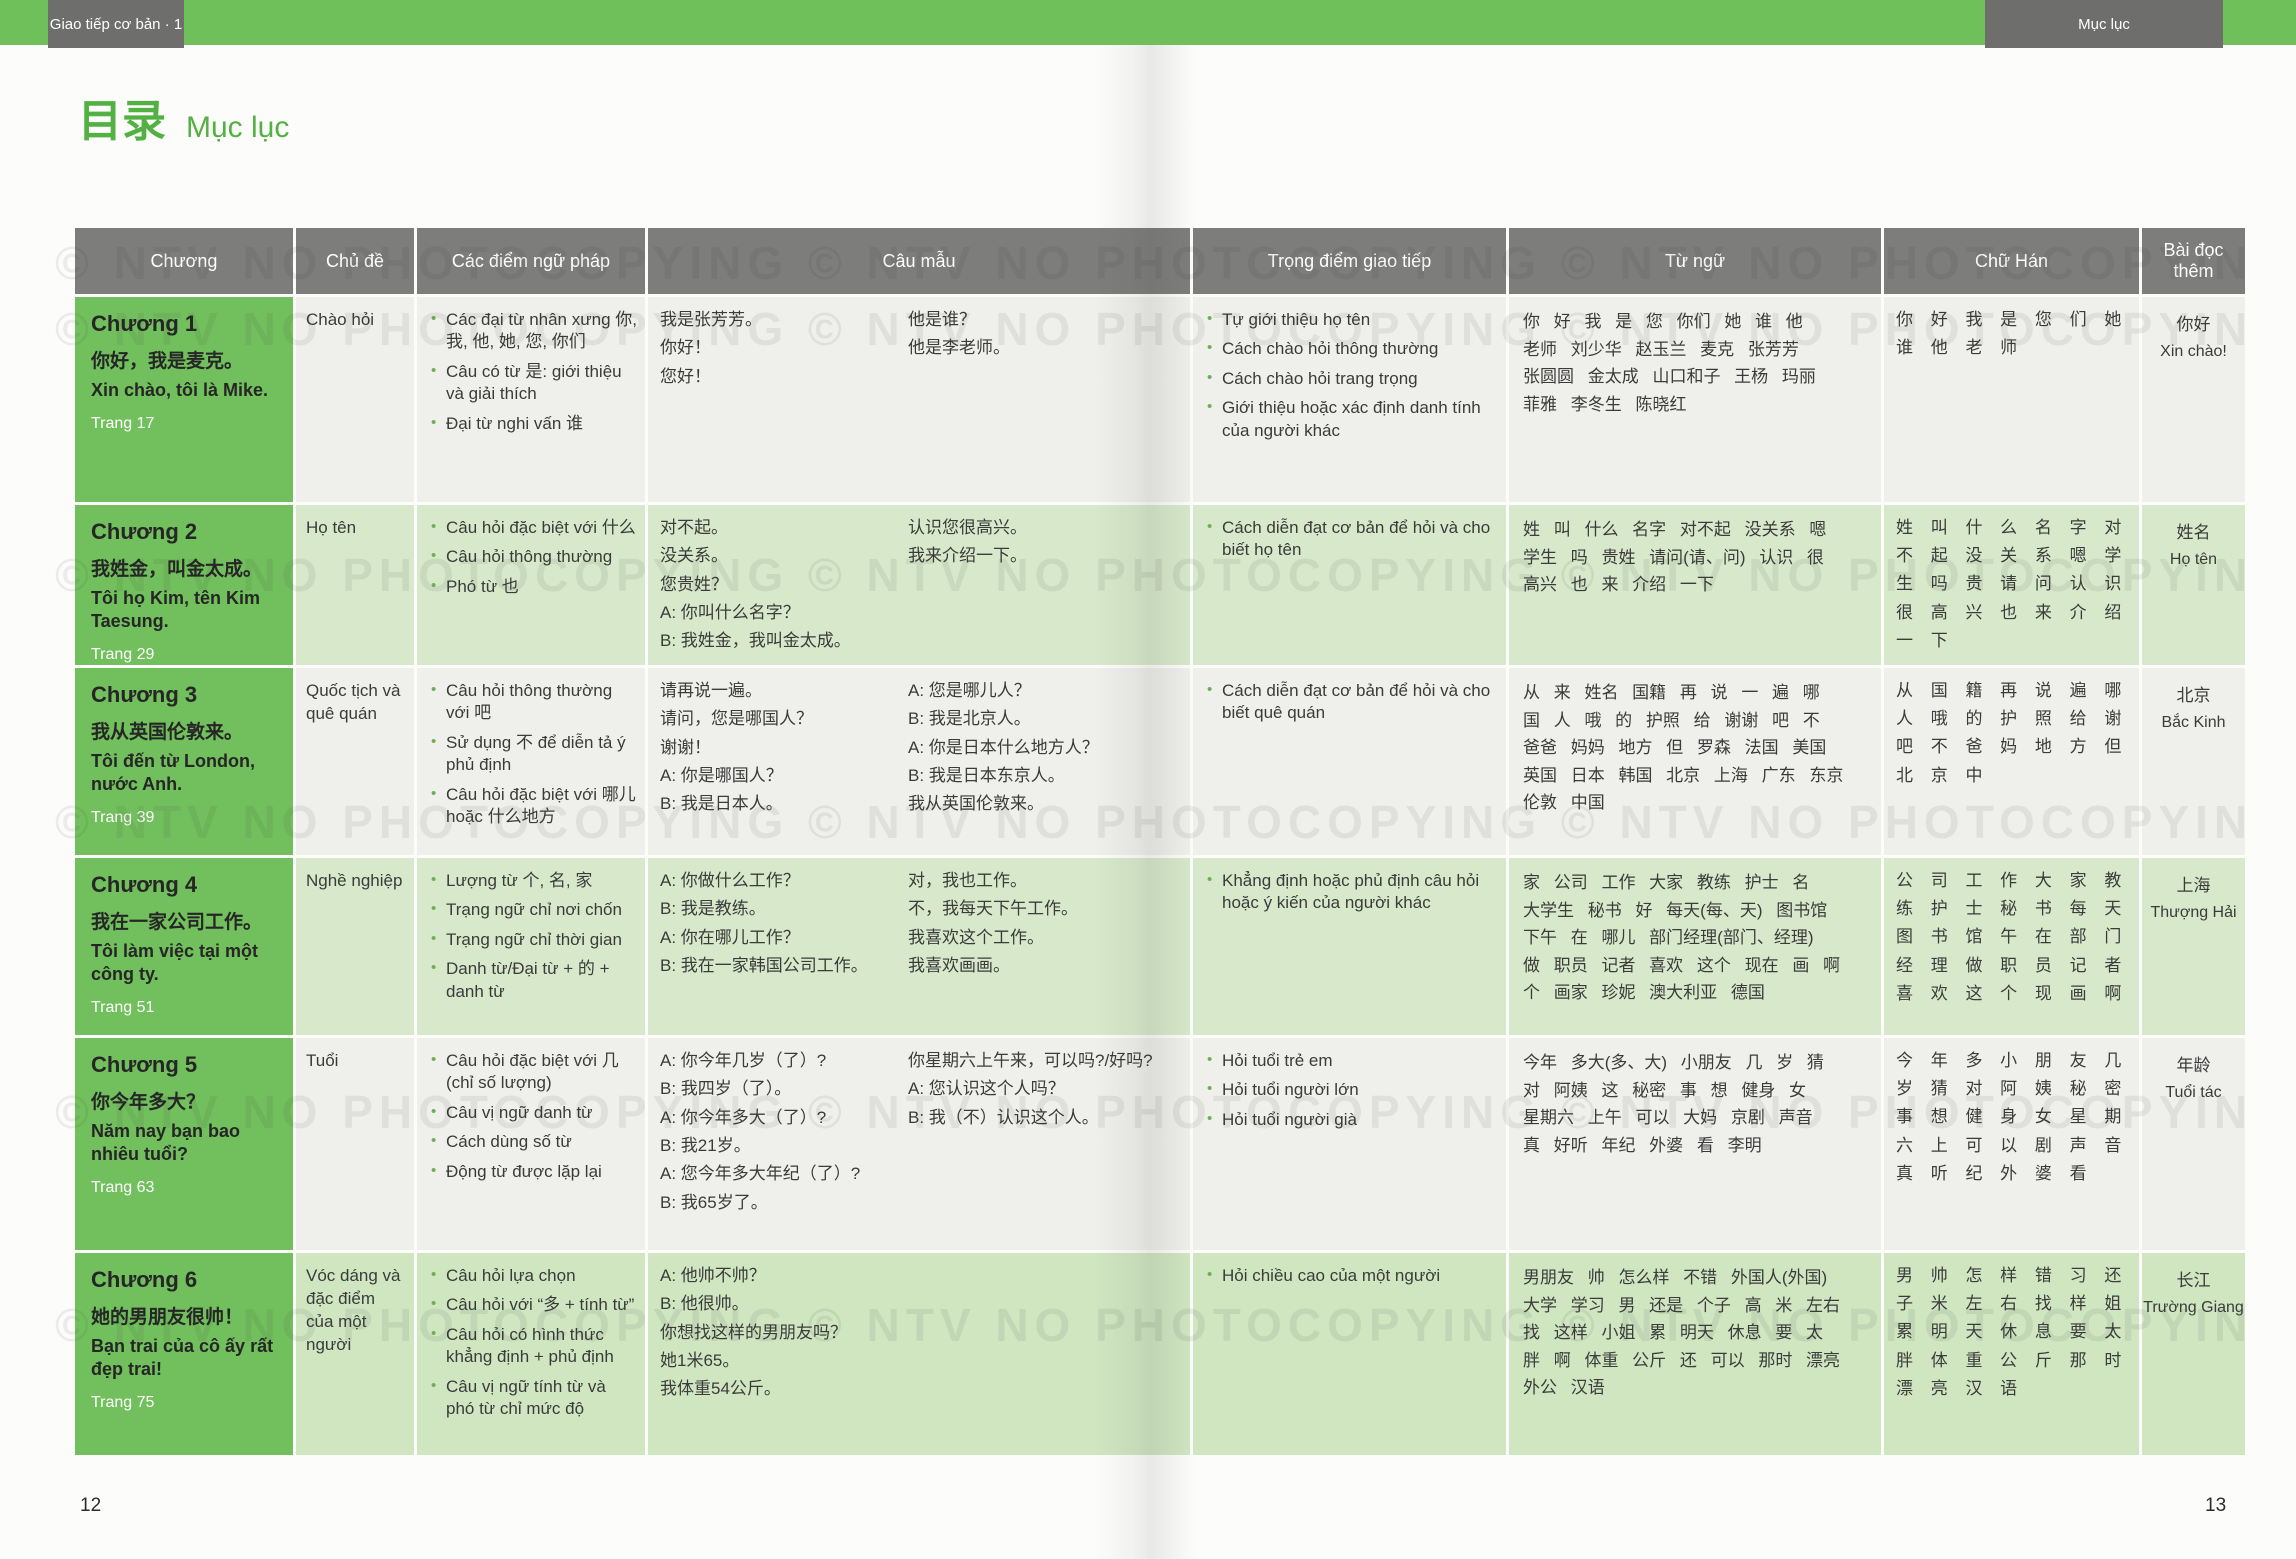  I want to click on chapter-title-zh: 我在一家公司工作。, so click(177, 922).